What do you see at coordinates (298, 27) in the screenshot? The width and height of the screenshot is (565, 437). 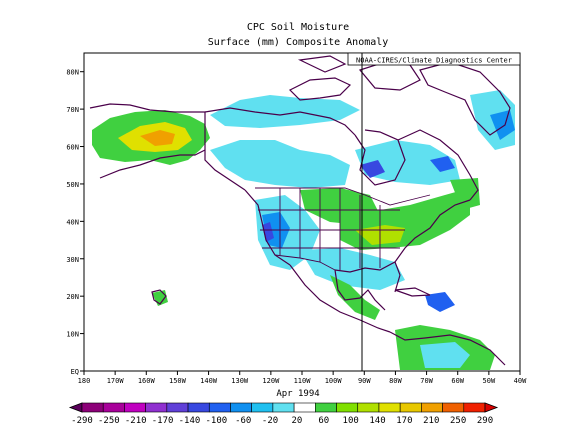 I see `figure-title: CPC Soil Moisture` at bounding box center [298, 27].